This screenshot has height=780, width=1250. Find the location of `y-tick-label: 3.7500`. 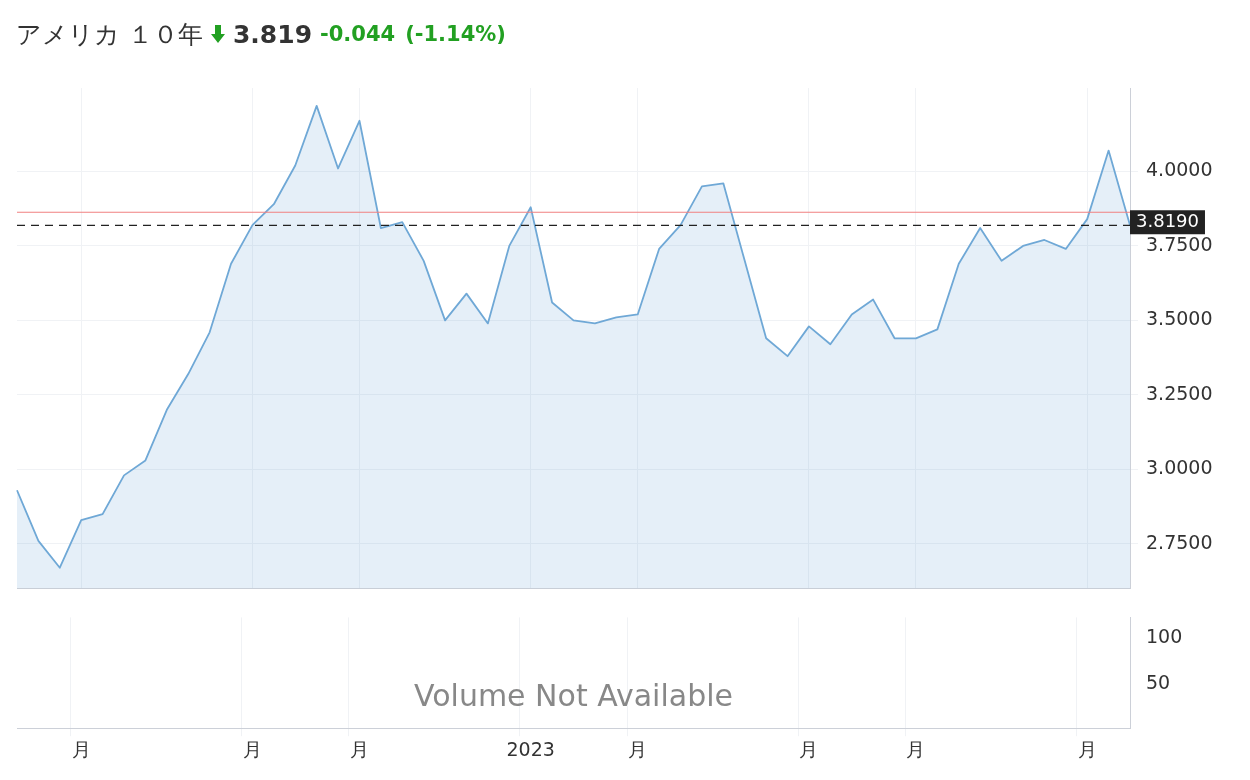

y-tick-label: 3.7500 is located at coordinates (1179, 243).